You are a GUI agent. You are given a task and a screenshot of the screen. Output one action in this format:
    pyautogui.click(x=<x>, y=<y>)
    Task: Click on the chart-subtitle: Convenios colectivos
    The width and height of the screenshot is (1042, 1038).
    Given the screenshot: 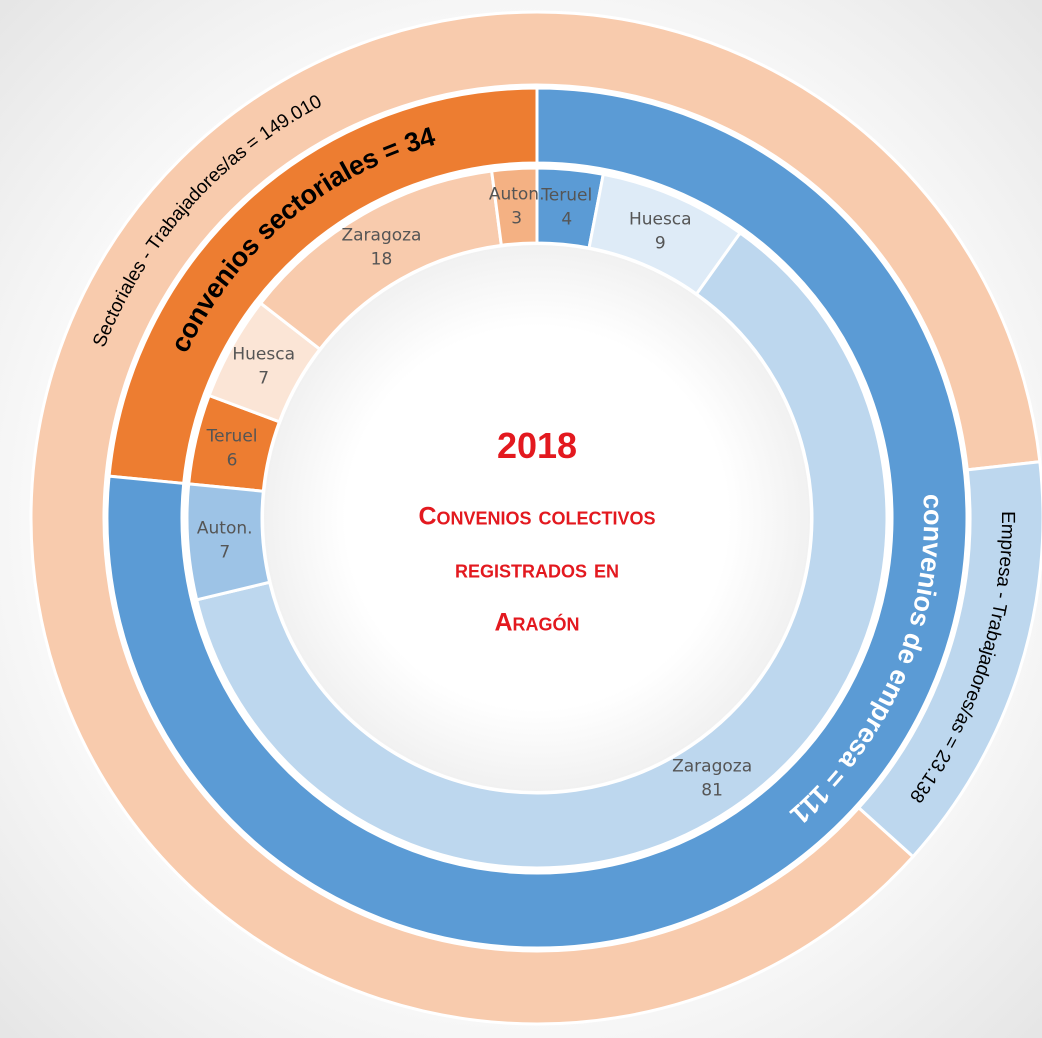 What is the action you would take?
    pyautogui.click(x=536, y=517)
    